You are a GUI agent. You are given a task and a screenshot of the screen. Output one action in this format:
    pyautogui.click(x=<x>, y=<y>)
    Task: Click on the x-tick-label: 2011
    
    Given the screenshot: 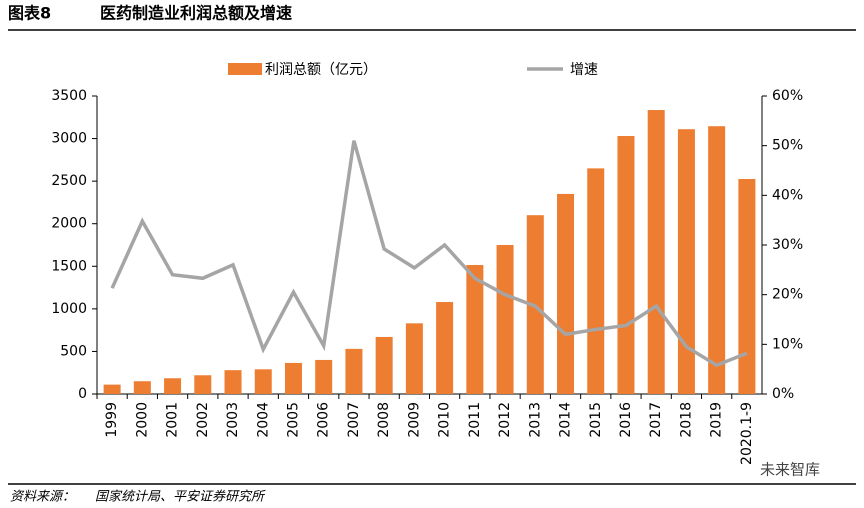 What is the action you would take?
    pyautogui.click(x=475, y=420)
    